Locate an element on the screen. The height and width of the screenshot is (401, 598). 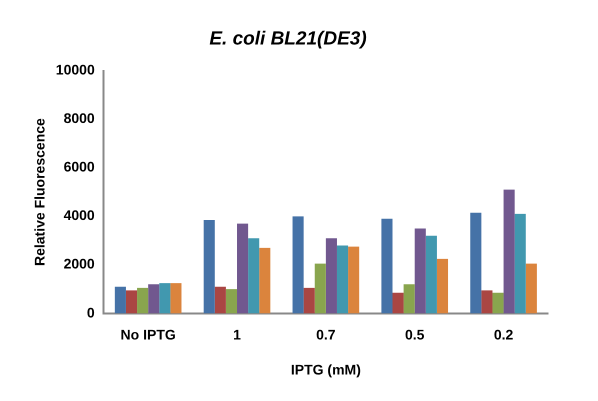
x-axis-title: IPTG (mM) is located at coordinates (325, 369).